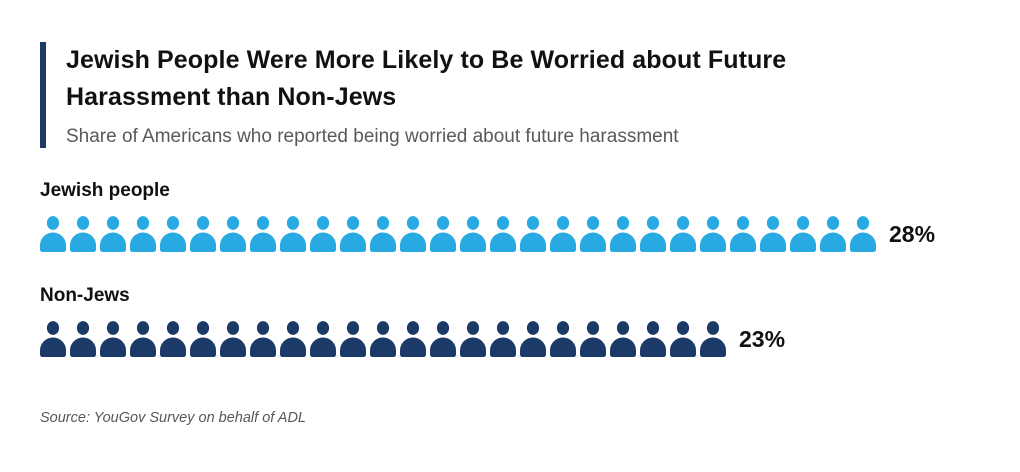 Image resolution: width=1020 pixels, height=472 pixels. What do you see at coordinates (912, 233) in the screenshot?
I see `value-label: 28%` at bounding box center [912, 233].